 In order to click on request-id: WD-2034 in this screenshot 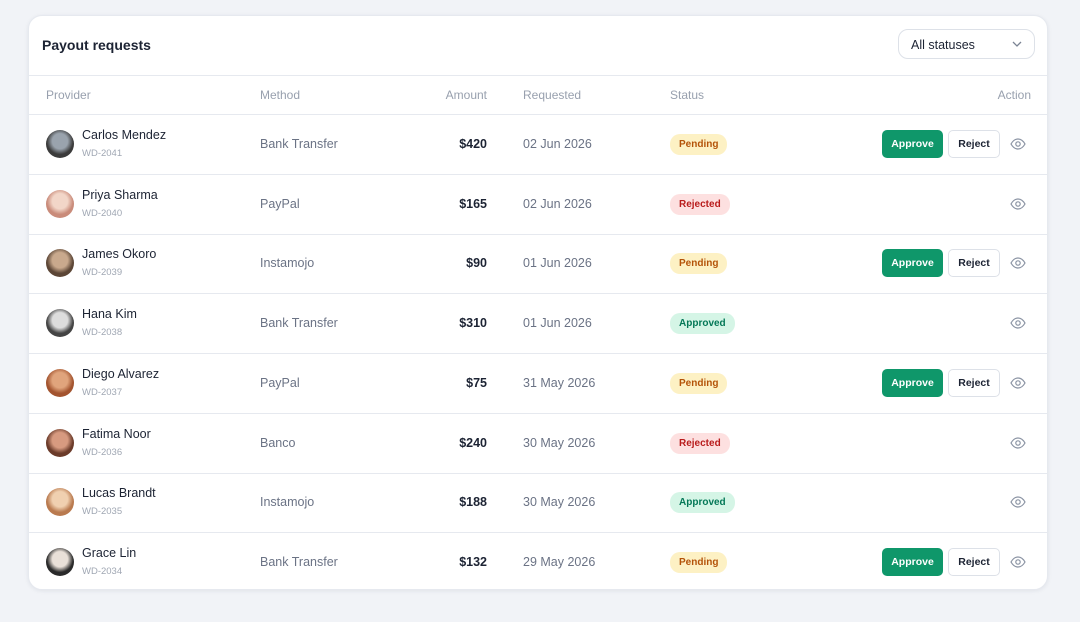, I will do `click(102, 572)`.